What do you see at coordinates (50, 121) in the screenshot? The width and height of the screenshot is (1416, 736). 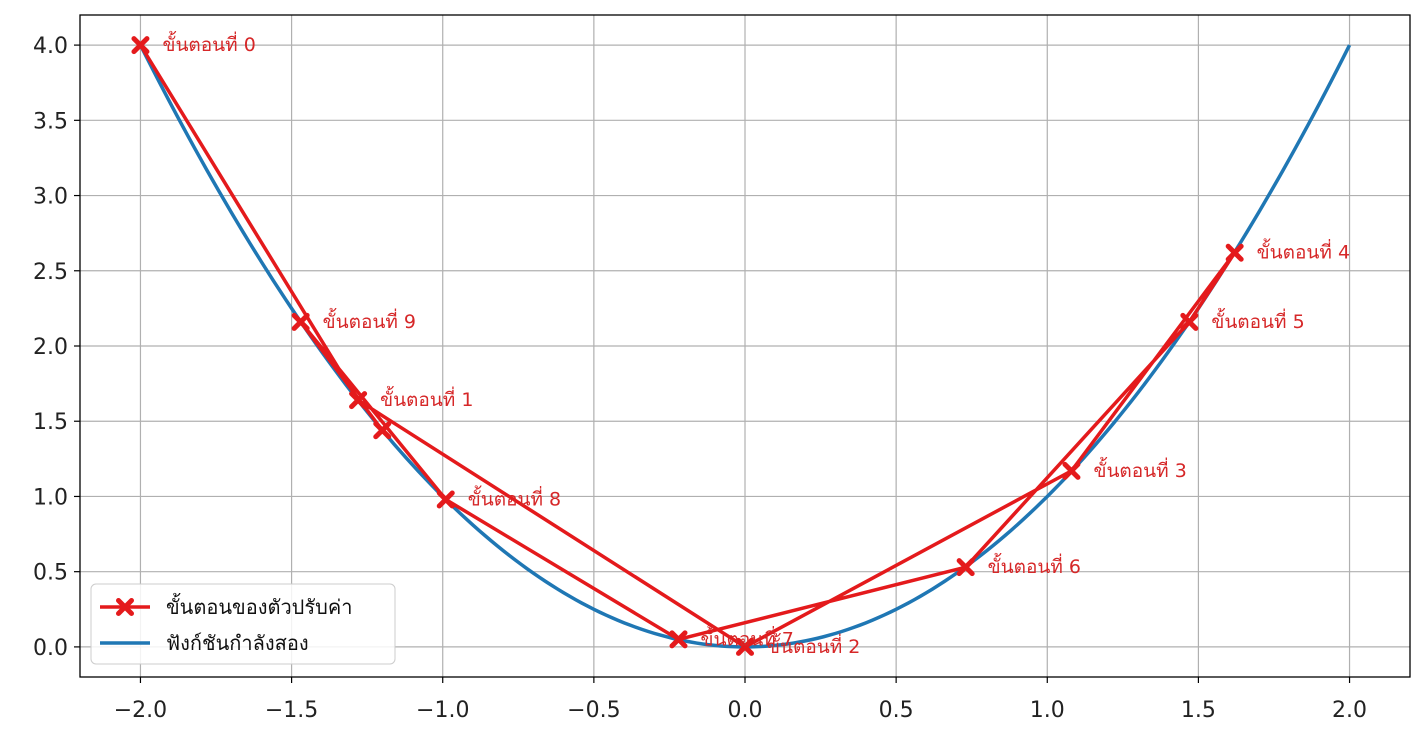 I see `y-tick-label: 3.5` at bounding box center [50, 121].